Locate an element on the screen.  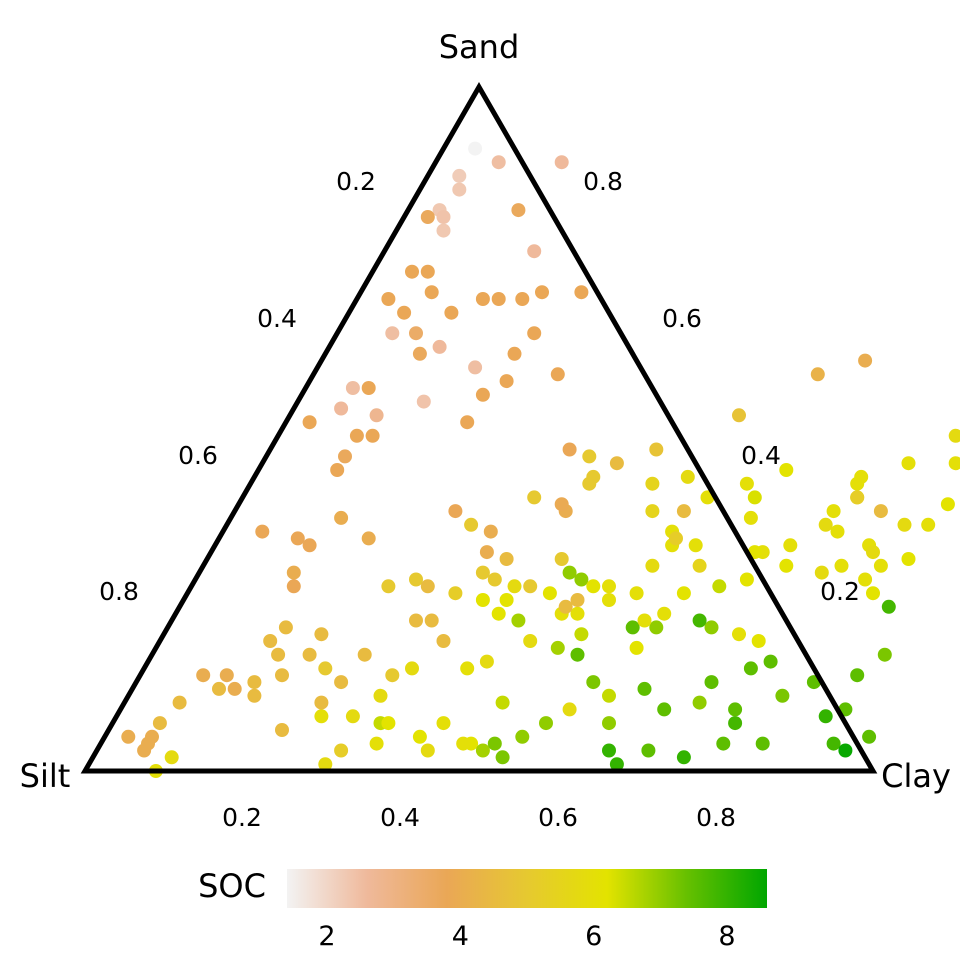
left-tick-label: 0.8 is located at coordinates (119, 591).